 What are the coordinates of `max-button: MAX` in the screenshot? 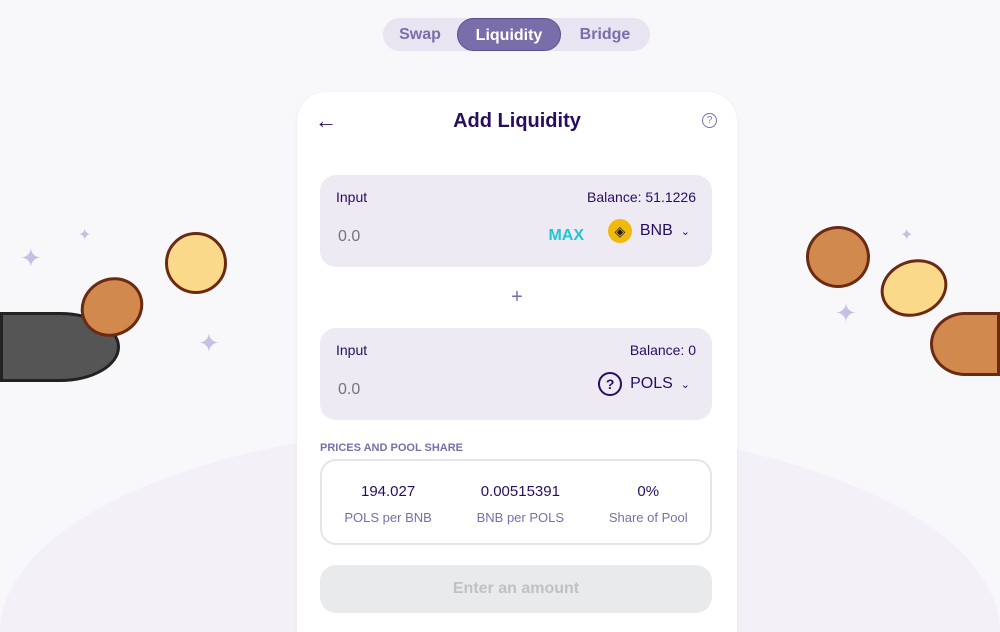 It's located at (566, 235).